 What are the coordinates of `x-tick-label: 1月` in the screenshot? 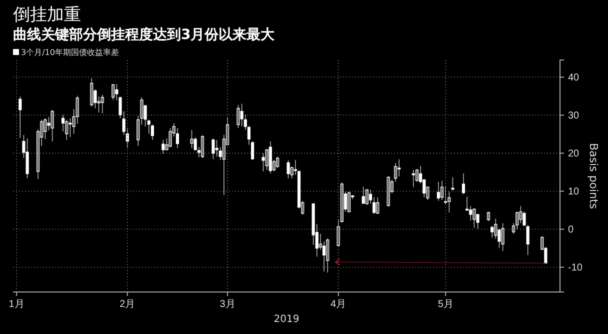 It's located at (16, 304).